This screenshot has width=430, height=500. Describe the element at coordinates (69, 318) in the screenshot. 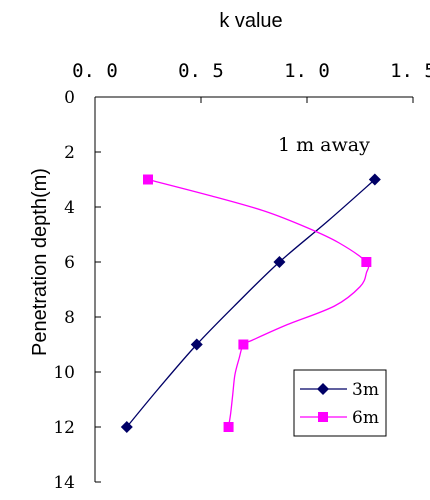

I see `y-tick-label: 8` at that location.